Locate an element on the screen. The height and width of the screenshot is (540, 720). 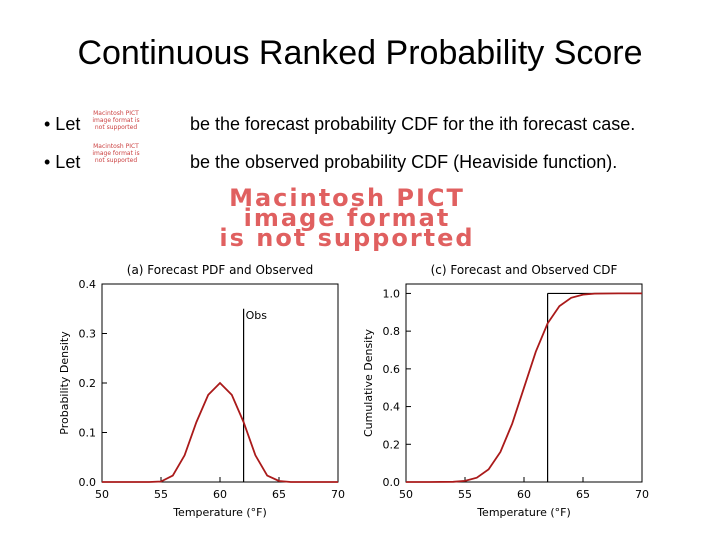
plot-frame is located at coordinates (524, 383).